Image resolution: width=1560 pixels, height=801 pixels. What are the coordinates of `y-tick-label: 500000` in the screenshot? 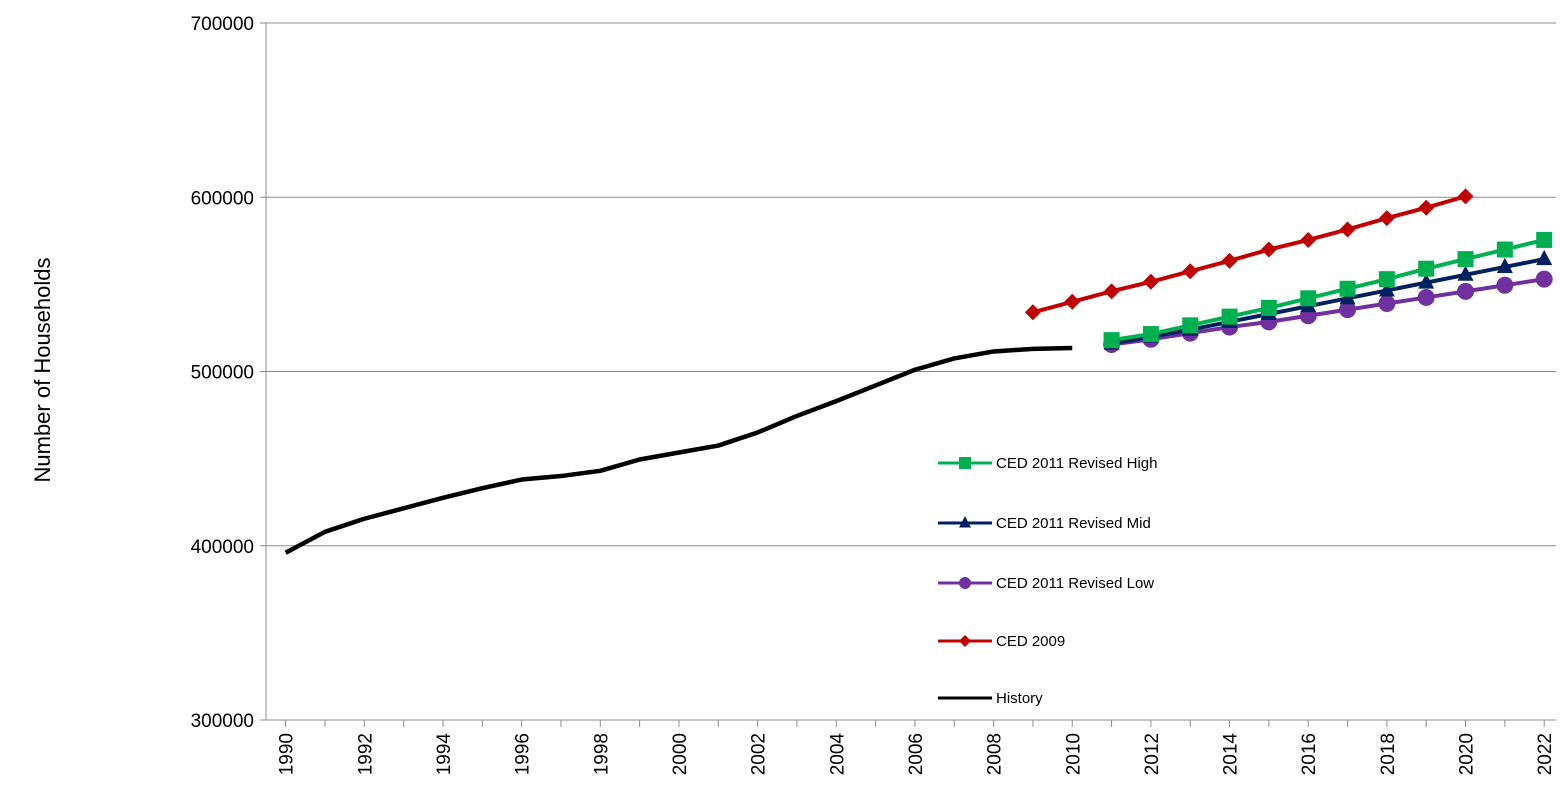 It's located at (222, 373).